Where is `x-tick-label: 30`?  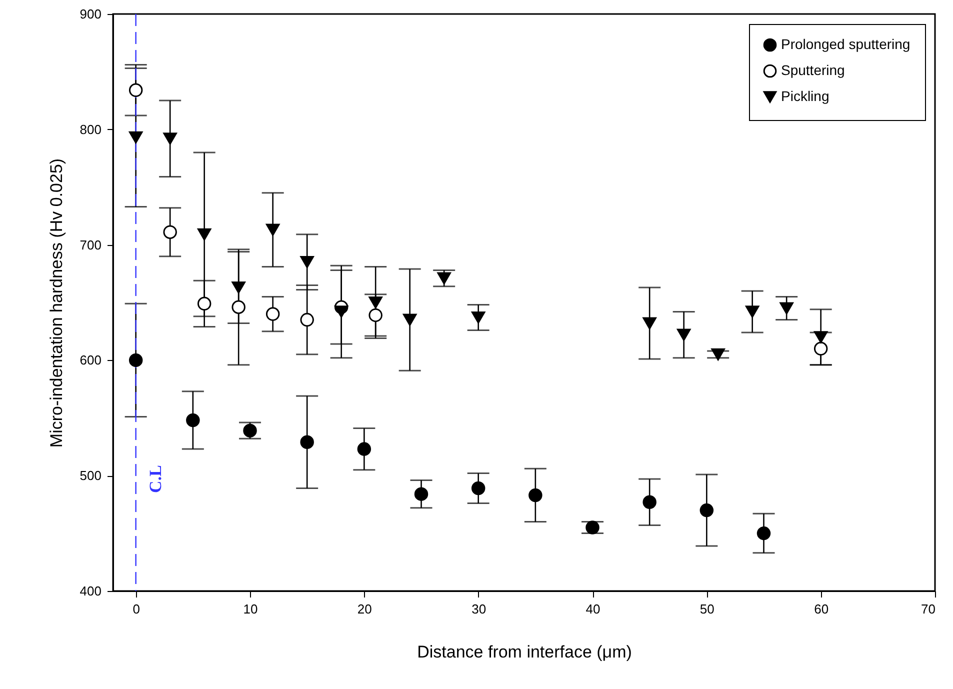
x-tick-label: 30 is located at coordinates (479, 609).